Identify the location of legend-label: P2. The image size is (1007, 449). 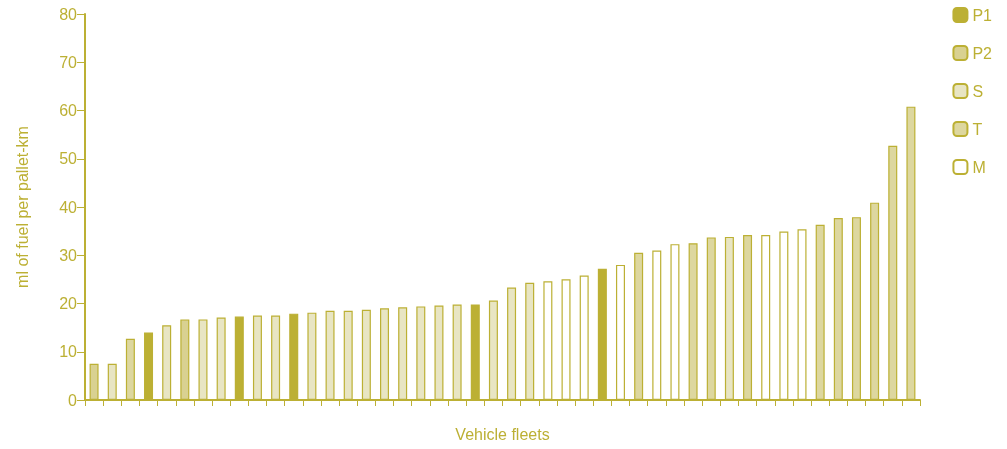
(982, 53).